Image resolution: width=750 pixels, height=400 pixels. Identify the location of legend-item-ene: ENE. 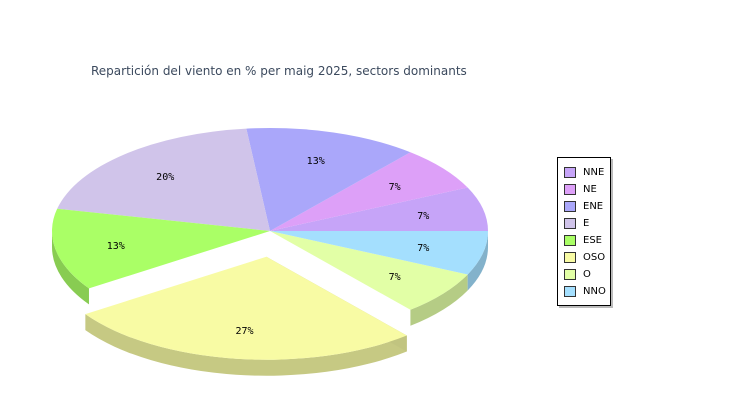
(583, 206).